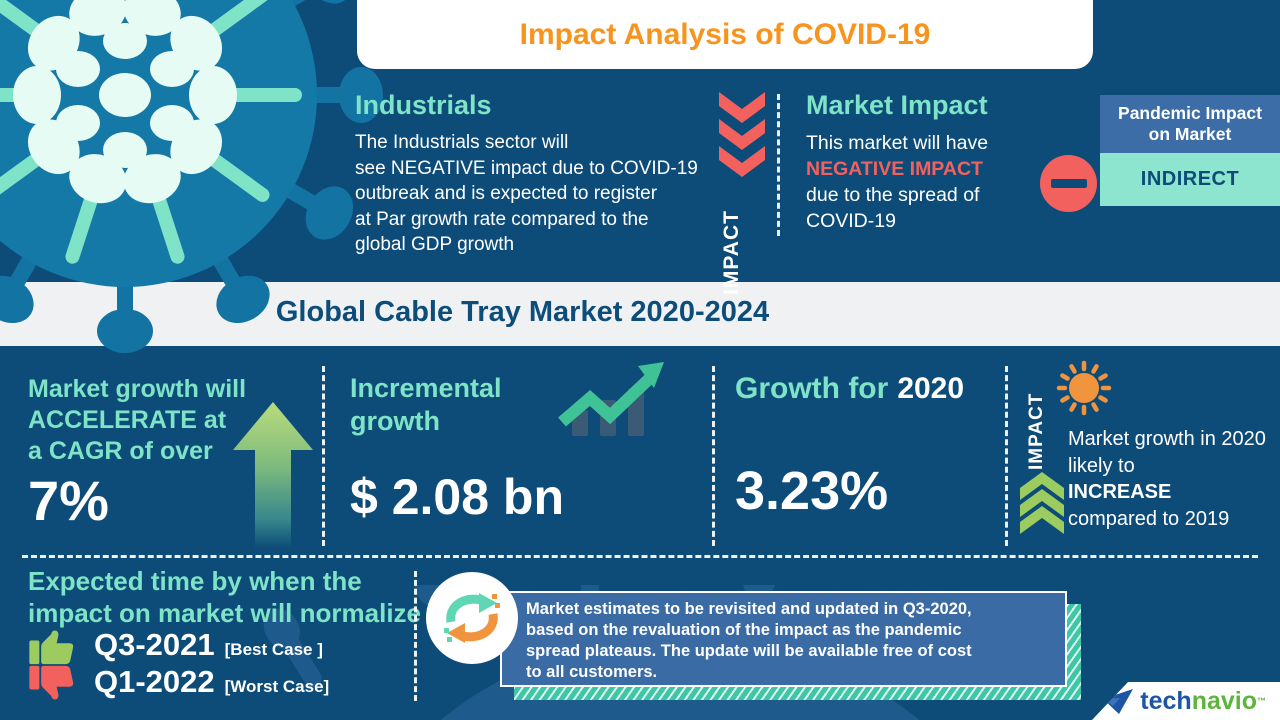 The image size is (1280, 720). Describe the element at coordinates (850, 388) in the screenshot. I see `growth-2020-block: Growth for 2020` at that location.